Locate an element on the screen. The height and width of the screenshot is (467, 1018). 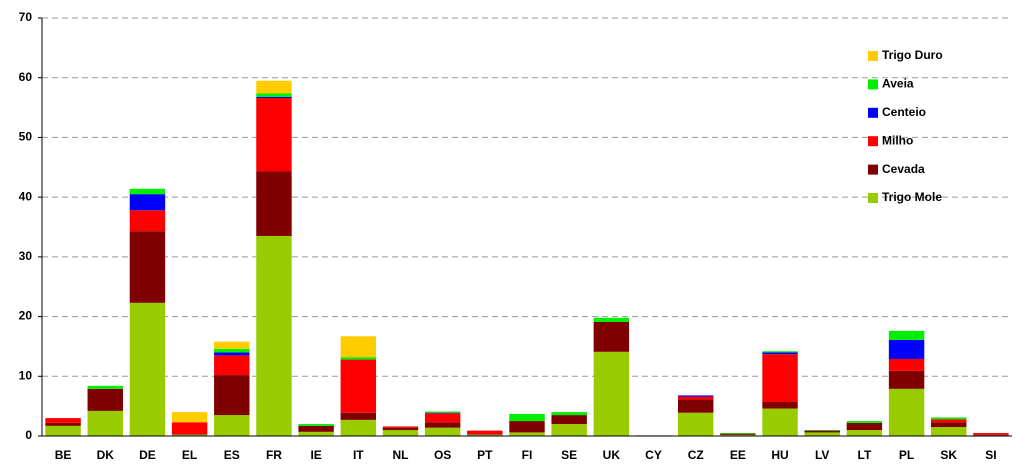
x-tick-label: NL is located at coordinates (400, 455).